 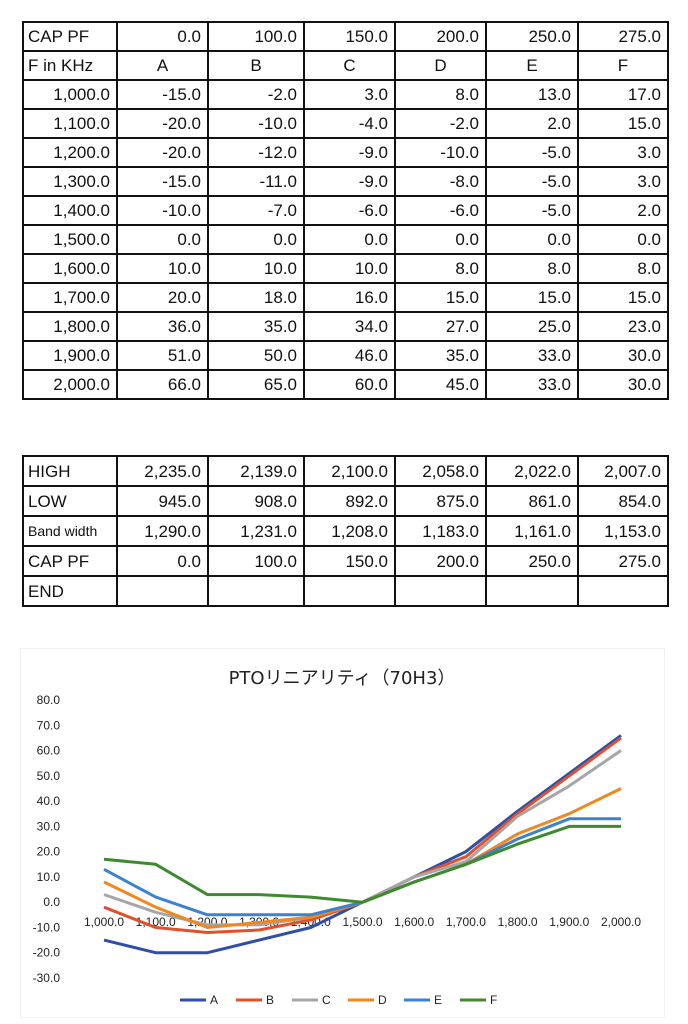 What do you see at coordinates (70, 65) in the screenshot?
I see `row-label-cell: F in KHz` at bounding box center [70, 65].